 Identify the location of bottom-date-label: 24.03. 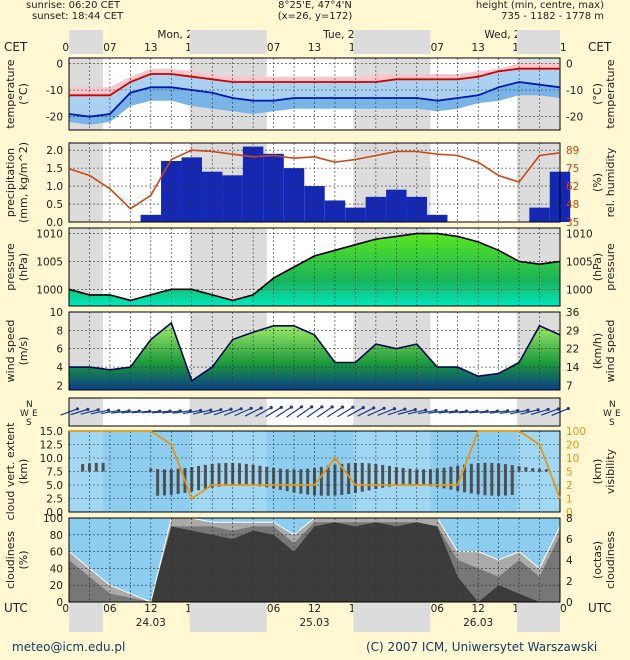
(151, 623).